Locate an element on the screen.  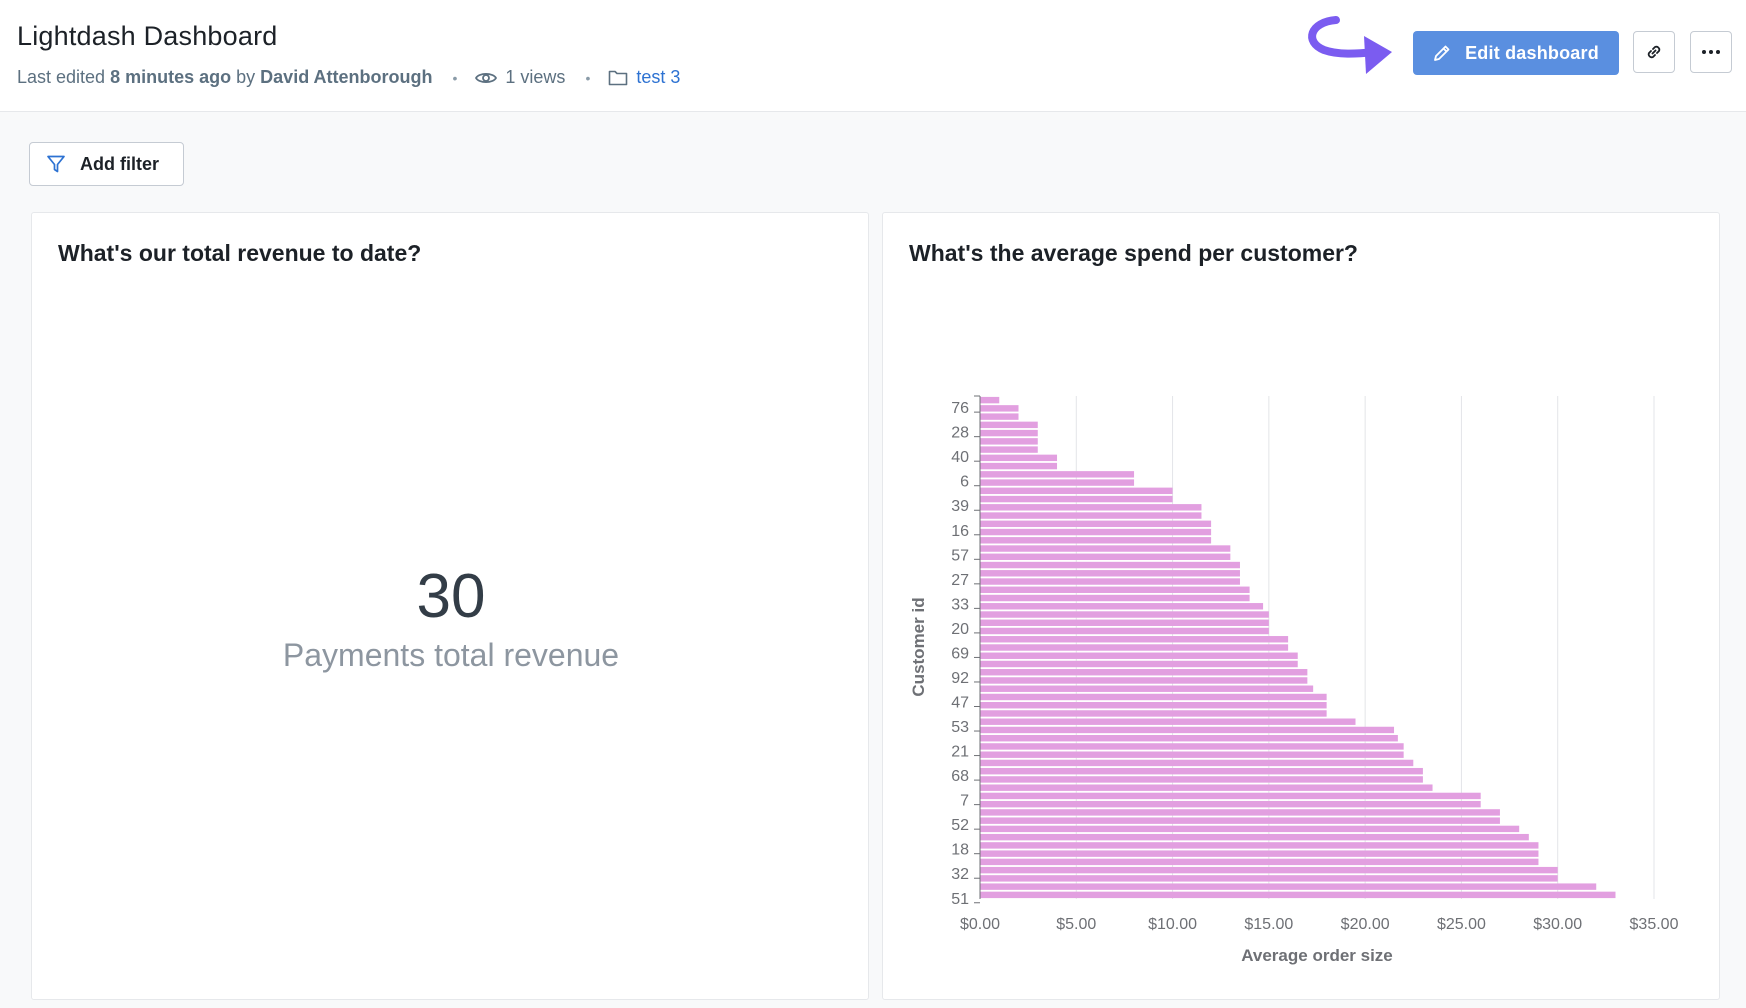
y-tick-label: 51 is located at coordinates (960, 899).